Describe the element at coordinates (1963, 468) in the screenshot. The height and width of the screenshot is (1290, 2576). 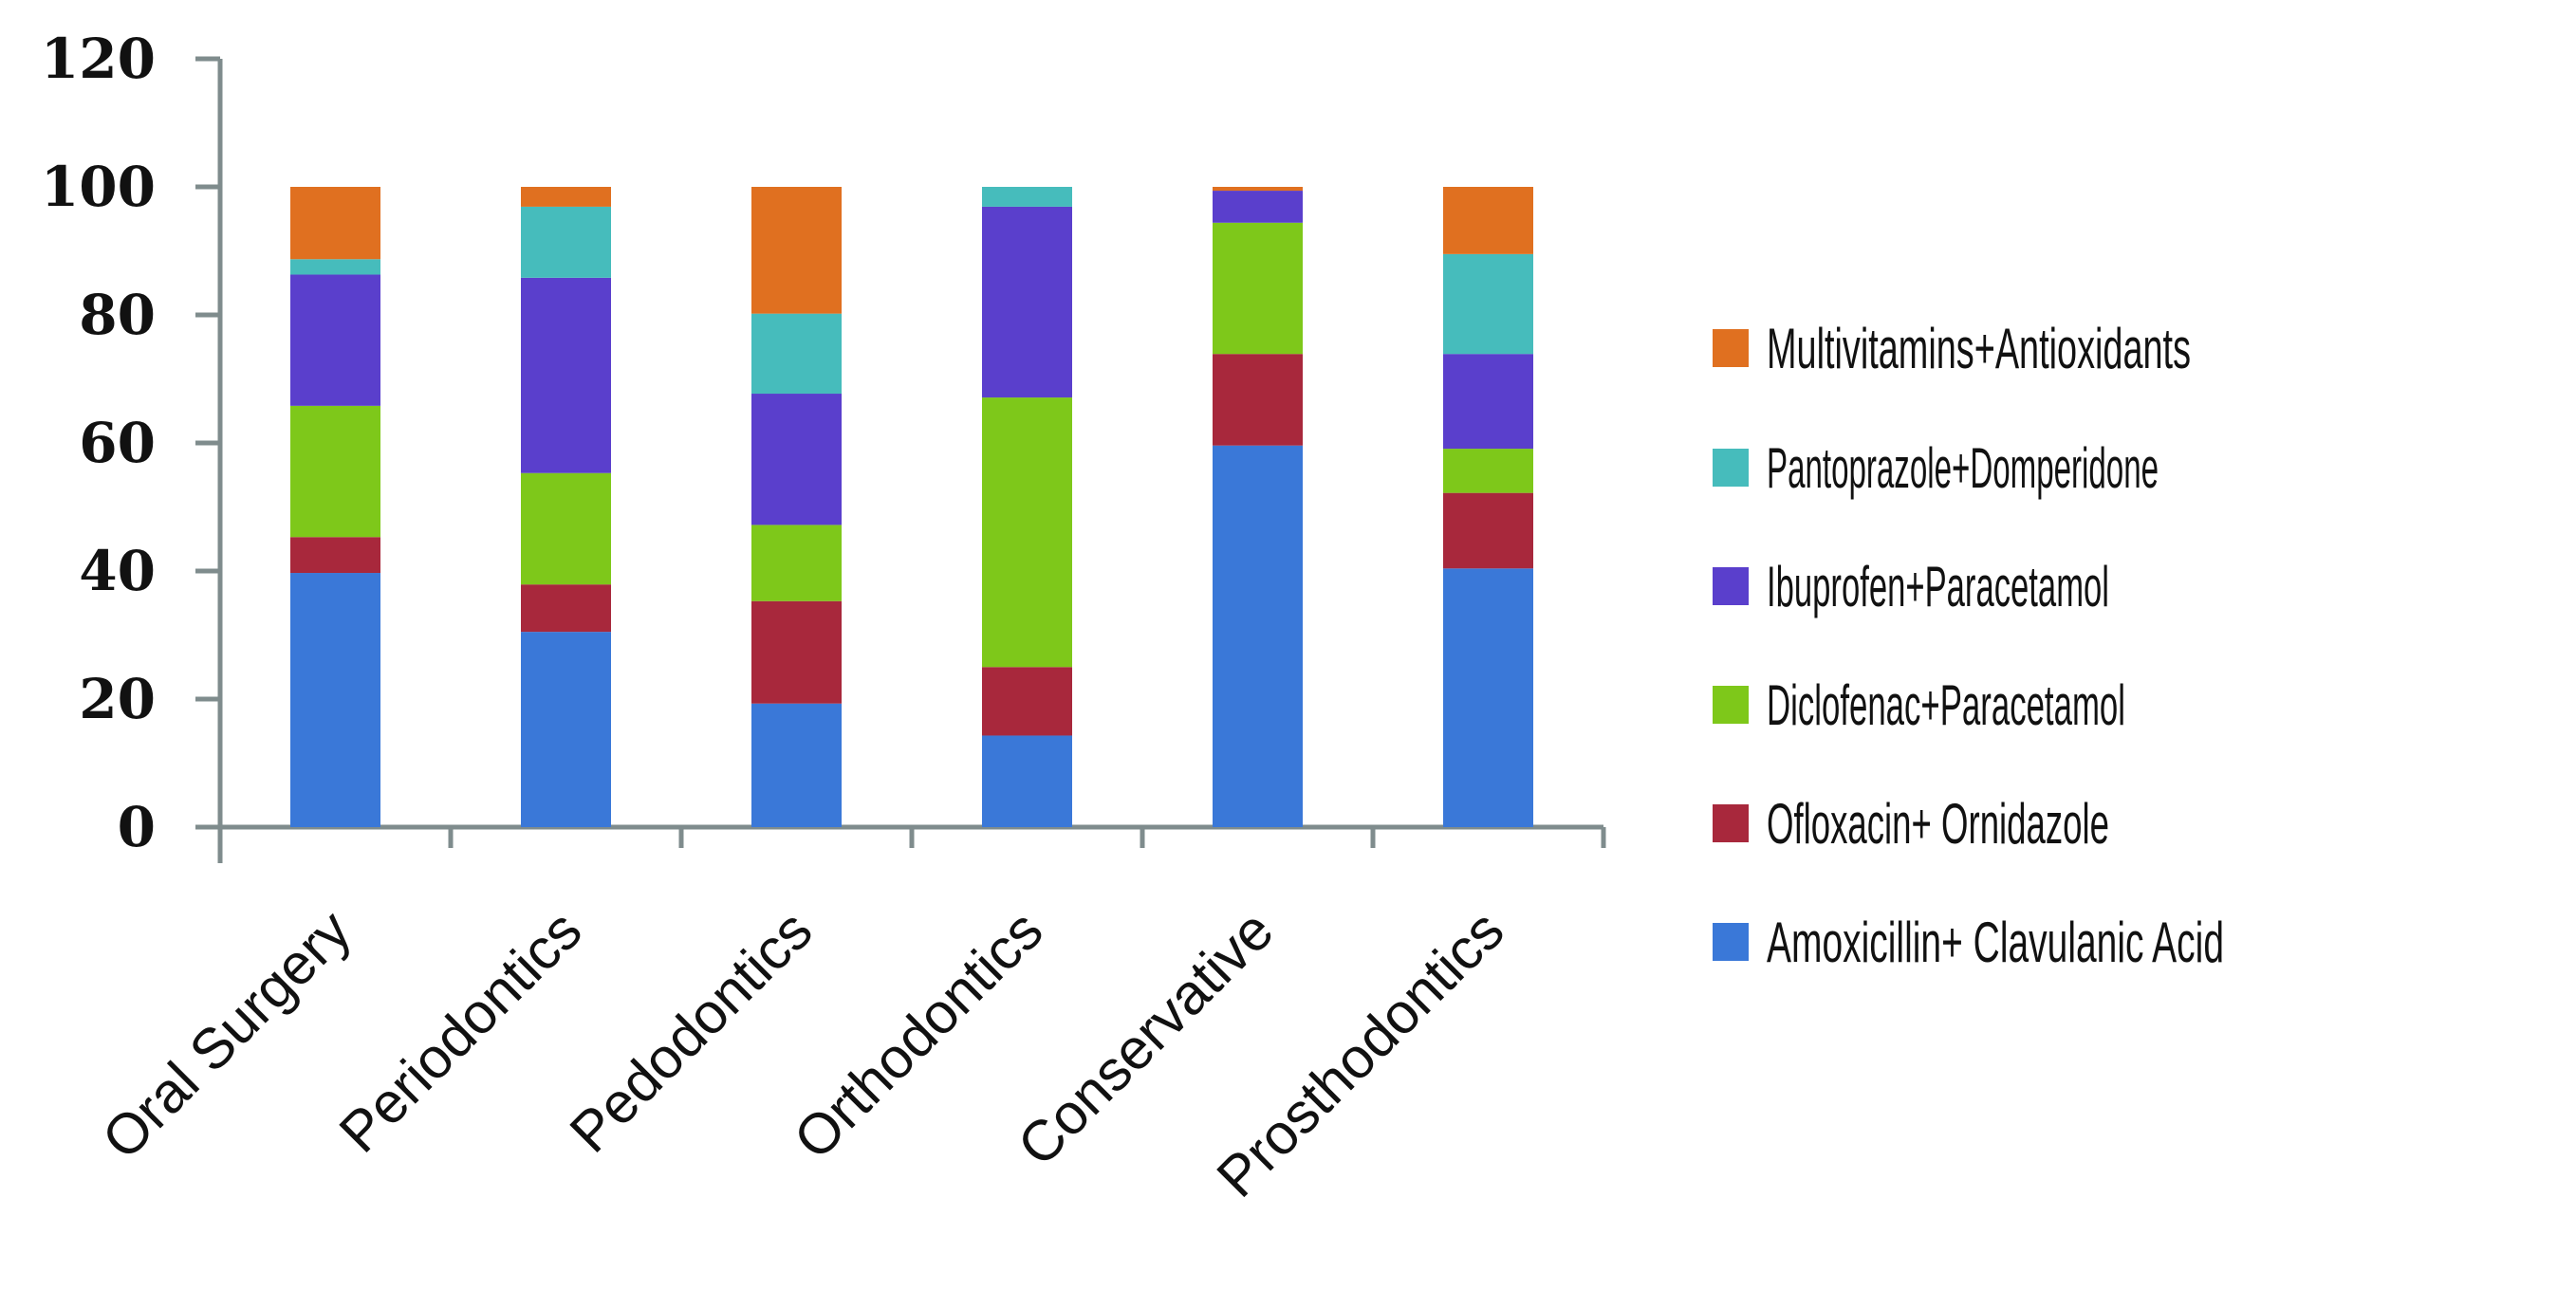
I see `legend-label: Pantoprazole+Domperidone` at that location.